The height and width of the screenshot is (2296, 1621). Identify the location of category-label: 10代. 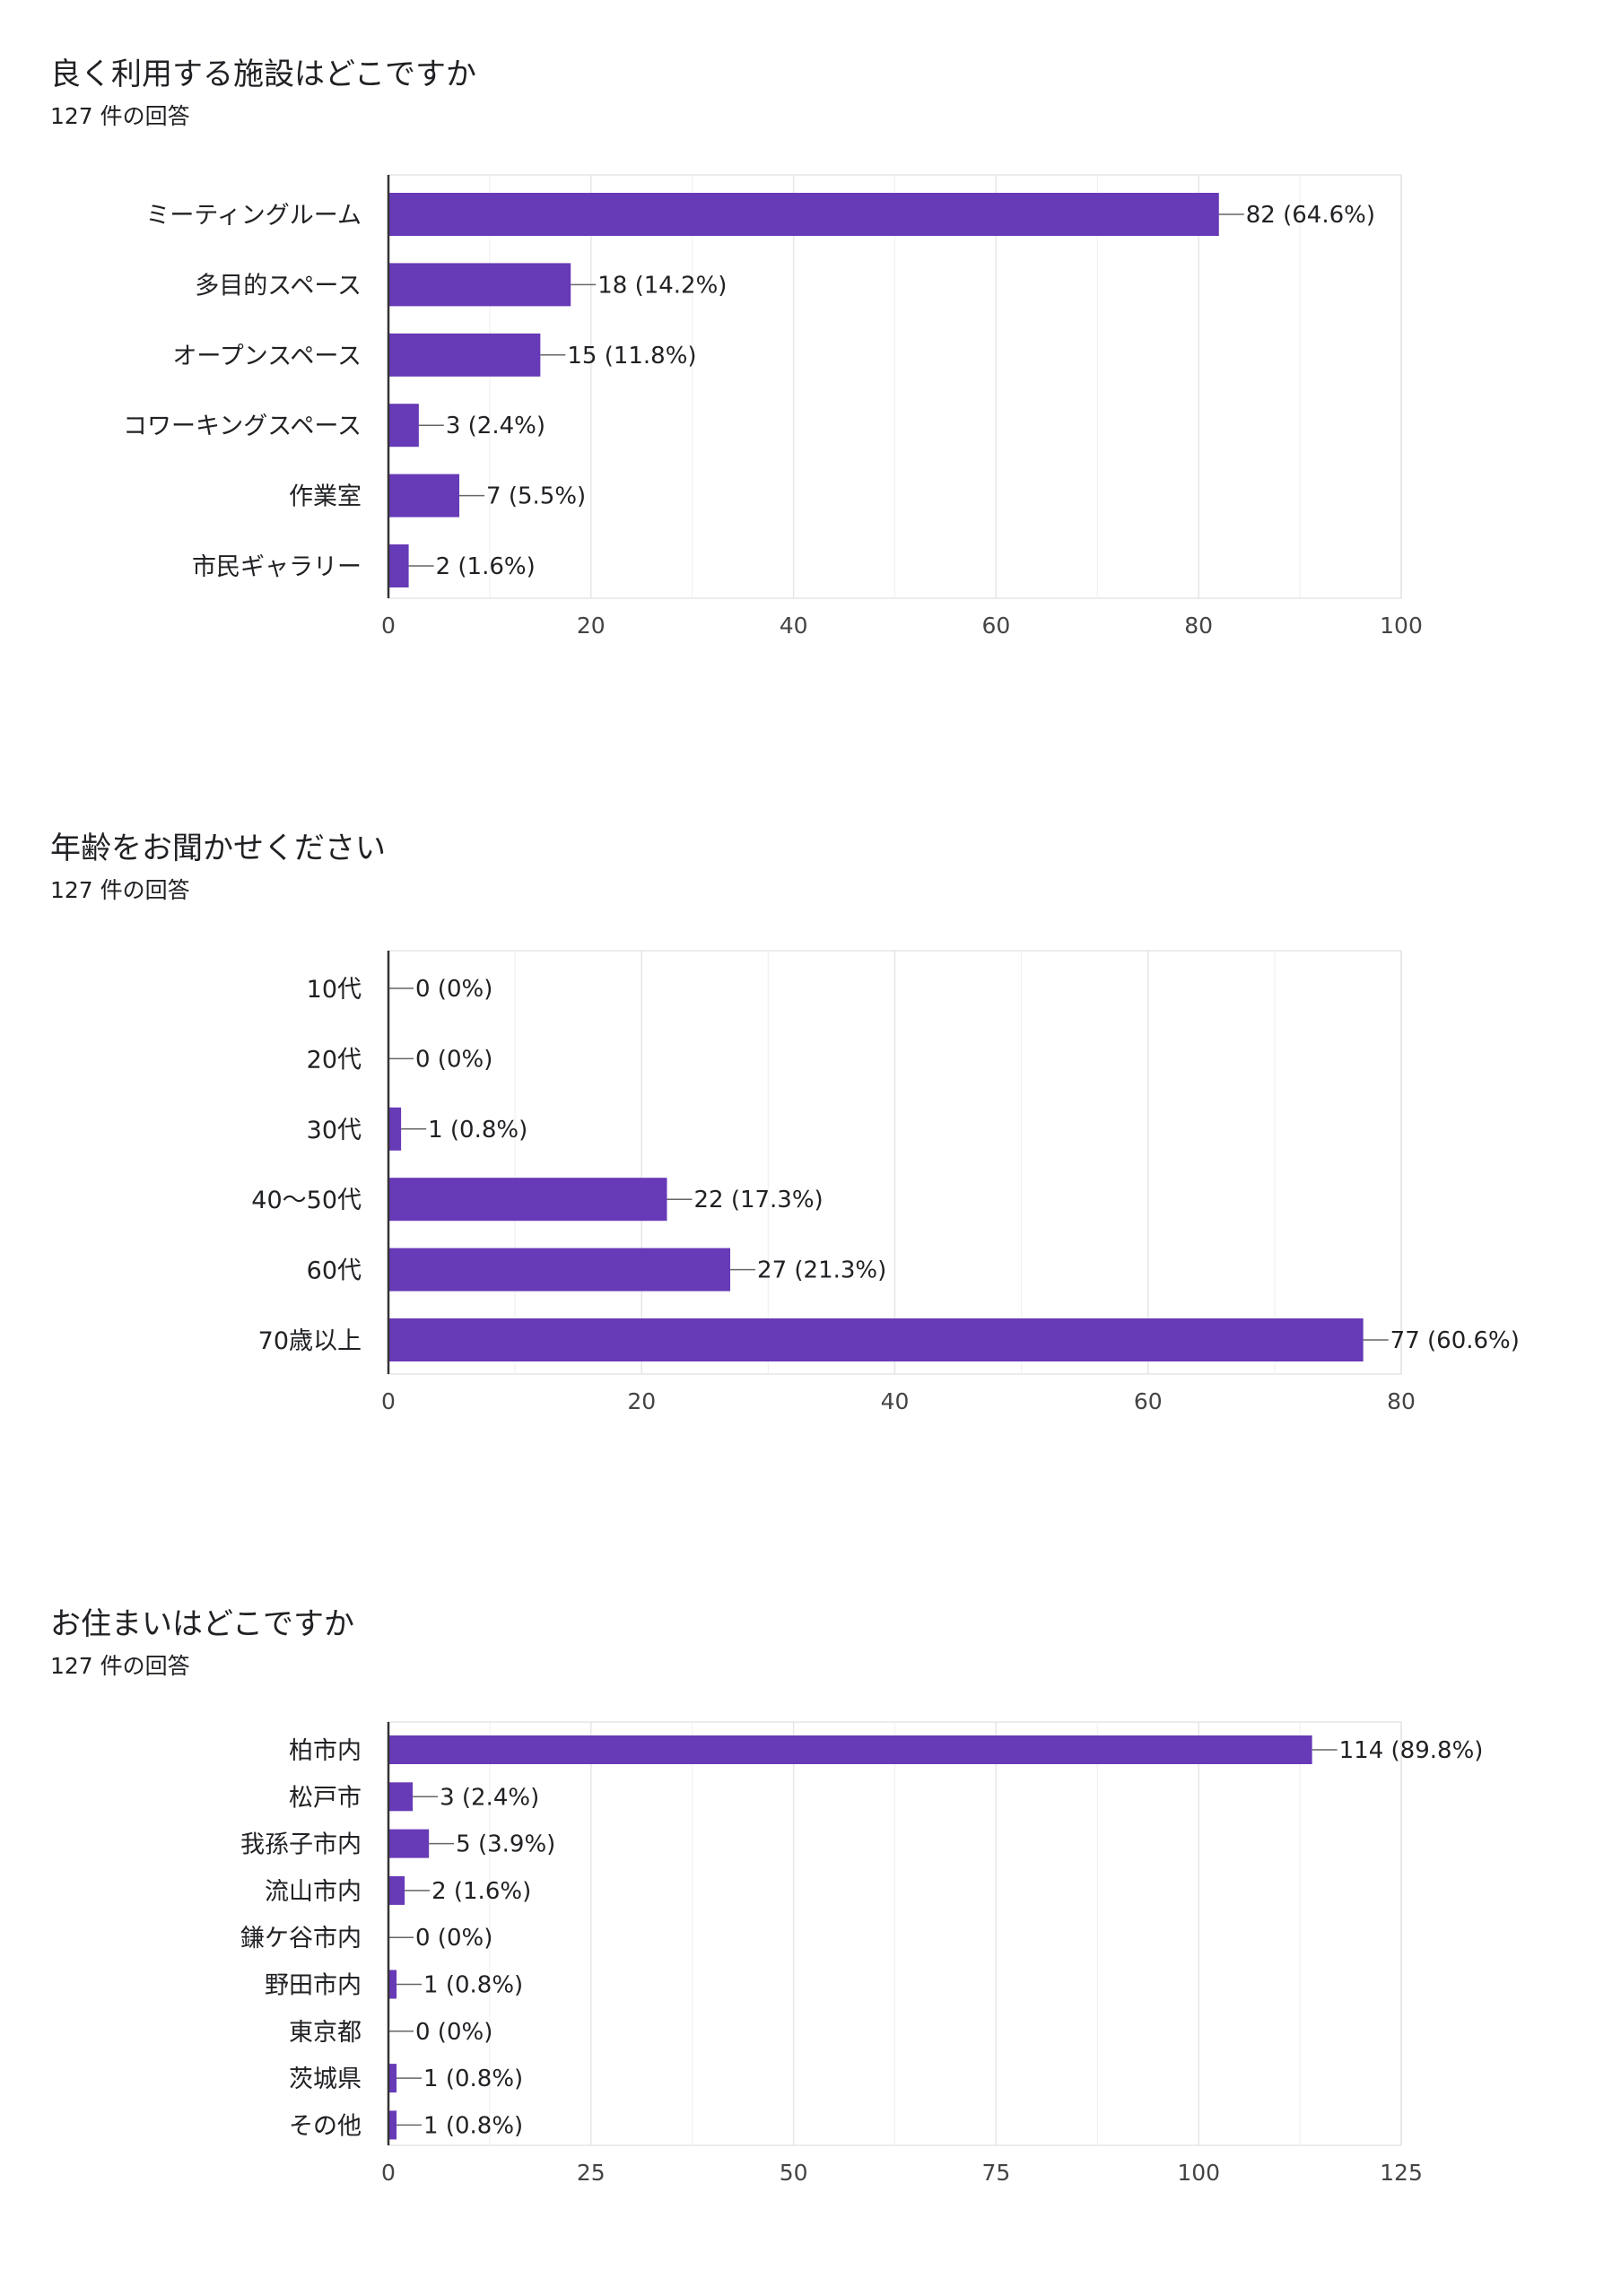
(334, 990).